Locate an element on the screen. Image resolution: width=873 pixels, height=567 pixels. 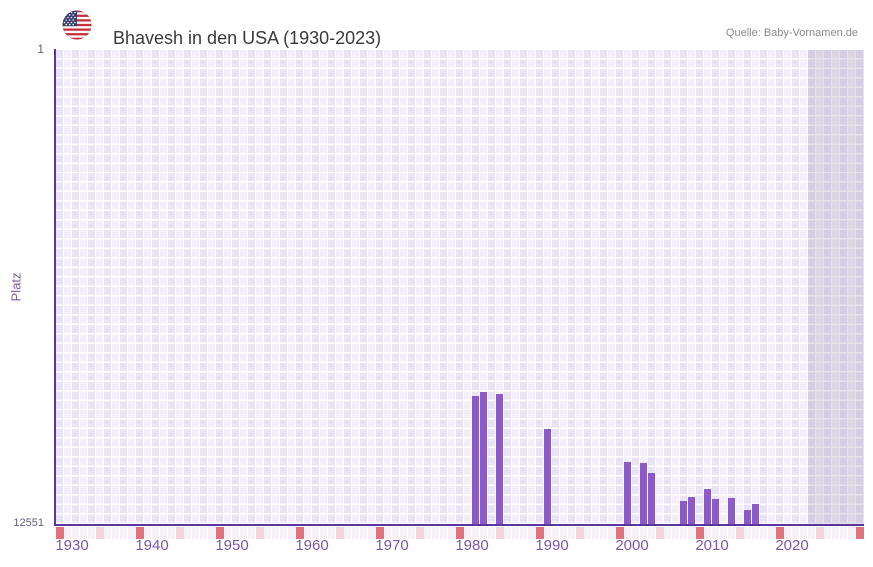
no-data-shade is located at coordinates (836, 287).